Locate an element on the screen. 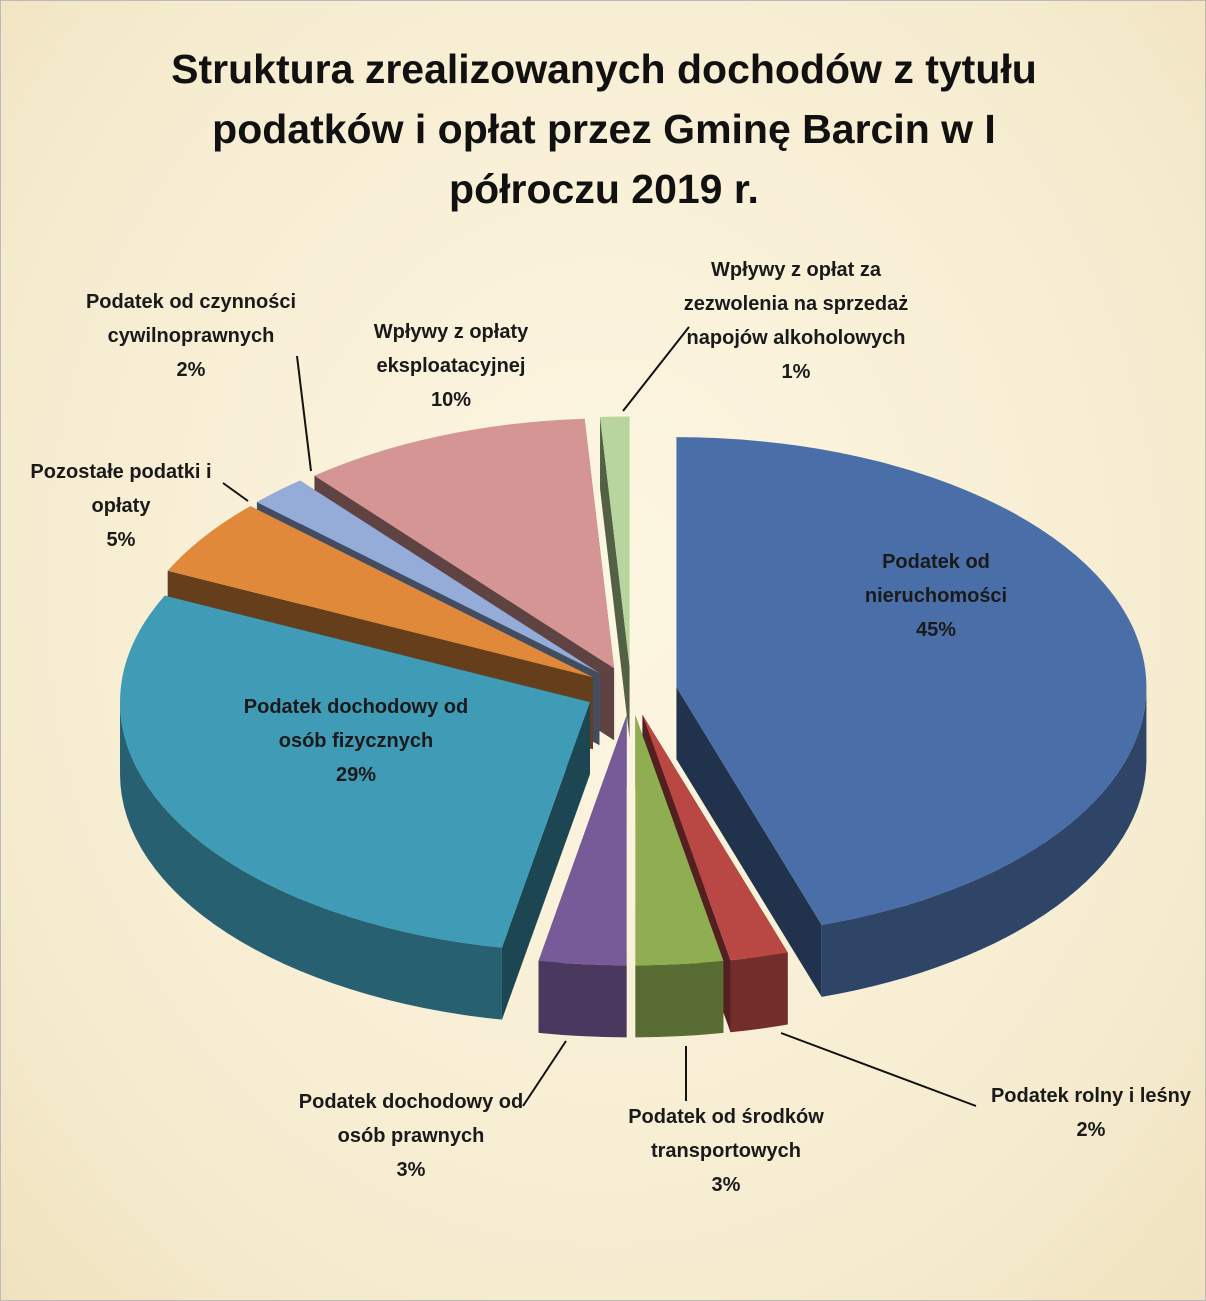 This screenshot has height=1301, width=1206. category-label: Podatek od nieruchomości is located at coordinates (936, 579).